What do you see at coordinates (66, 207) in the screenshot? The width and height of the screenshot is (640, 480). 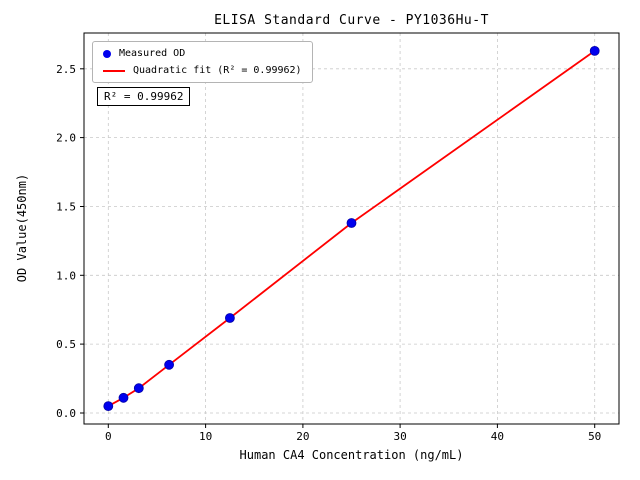 I see `y-tick-label: 1.5` at bounding box center [66, 207].